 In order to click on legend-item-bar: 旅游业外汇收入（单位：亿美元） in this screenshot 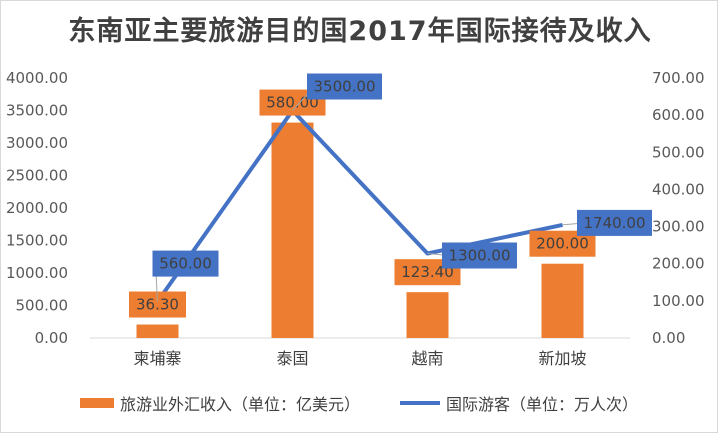, I will do `click(219, 403)`.